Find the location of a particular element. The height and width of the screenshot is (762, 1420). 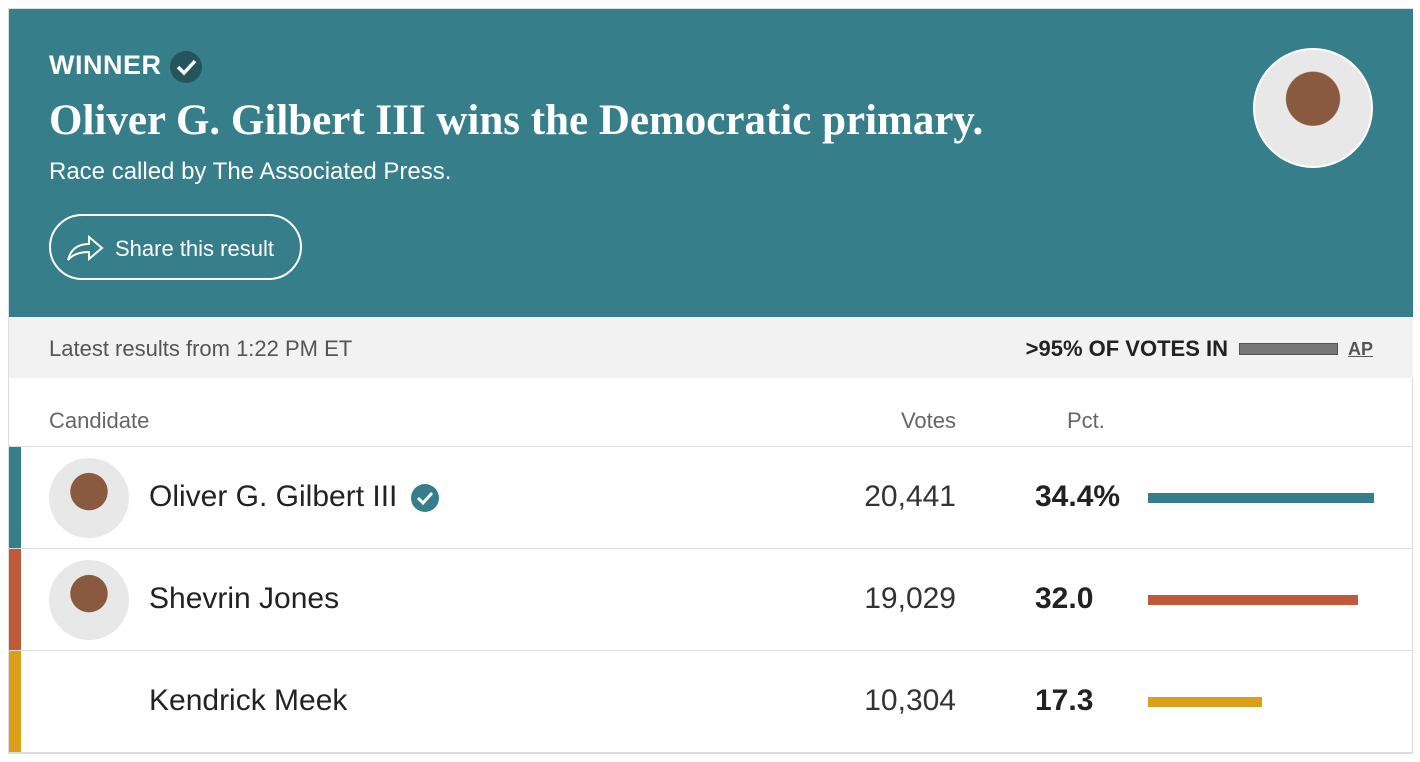

vote-percent: 17.3 is located at coordinates (1064, 700).